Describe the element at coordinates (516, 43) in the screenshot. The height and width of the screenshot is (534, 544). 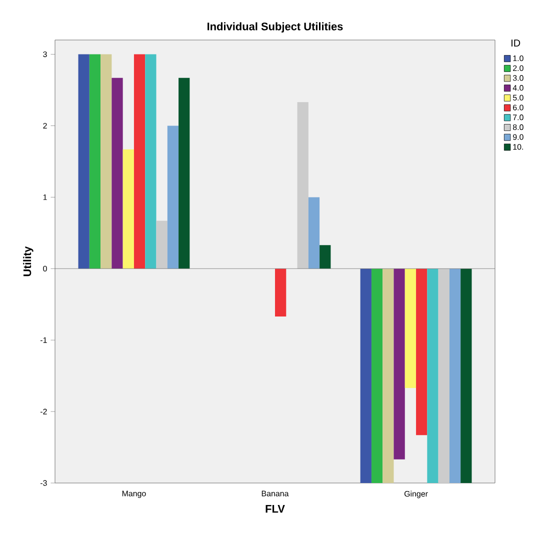
I see `legend-title: ID` at that location.